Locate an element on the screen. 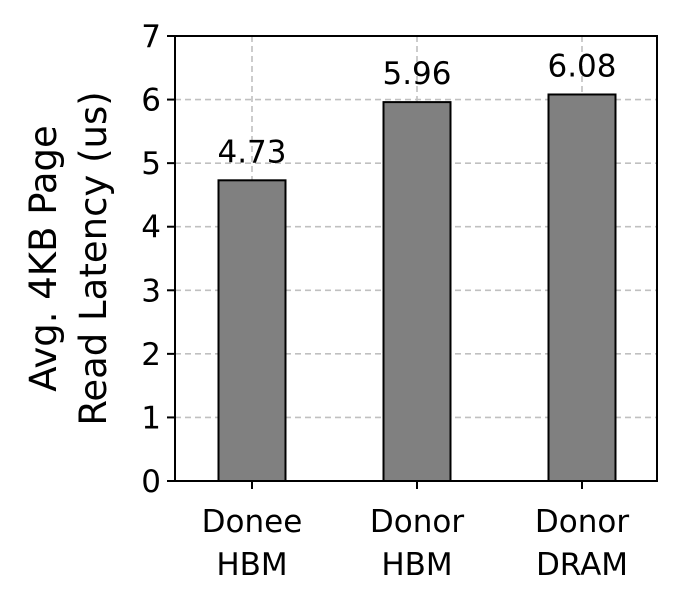  y-tick-label: 1 is located at coordinates (151, 418).